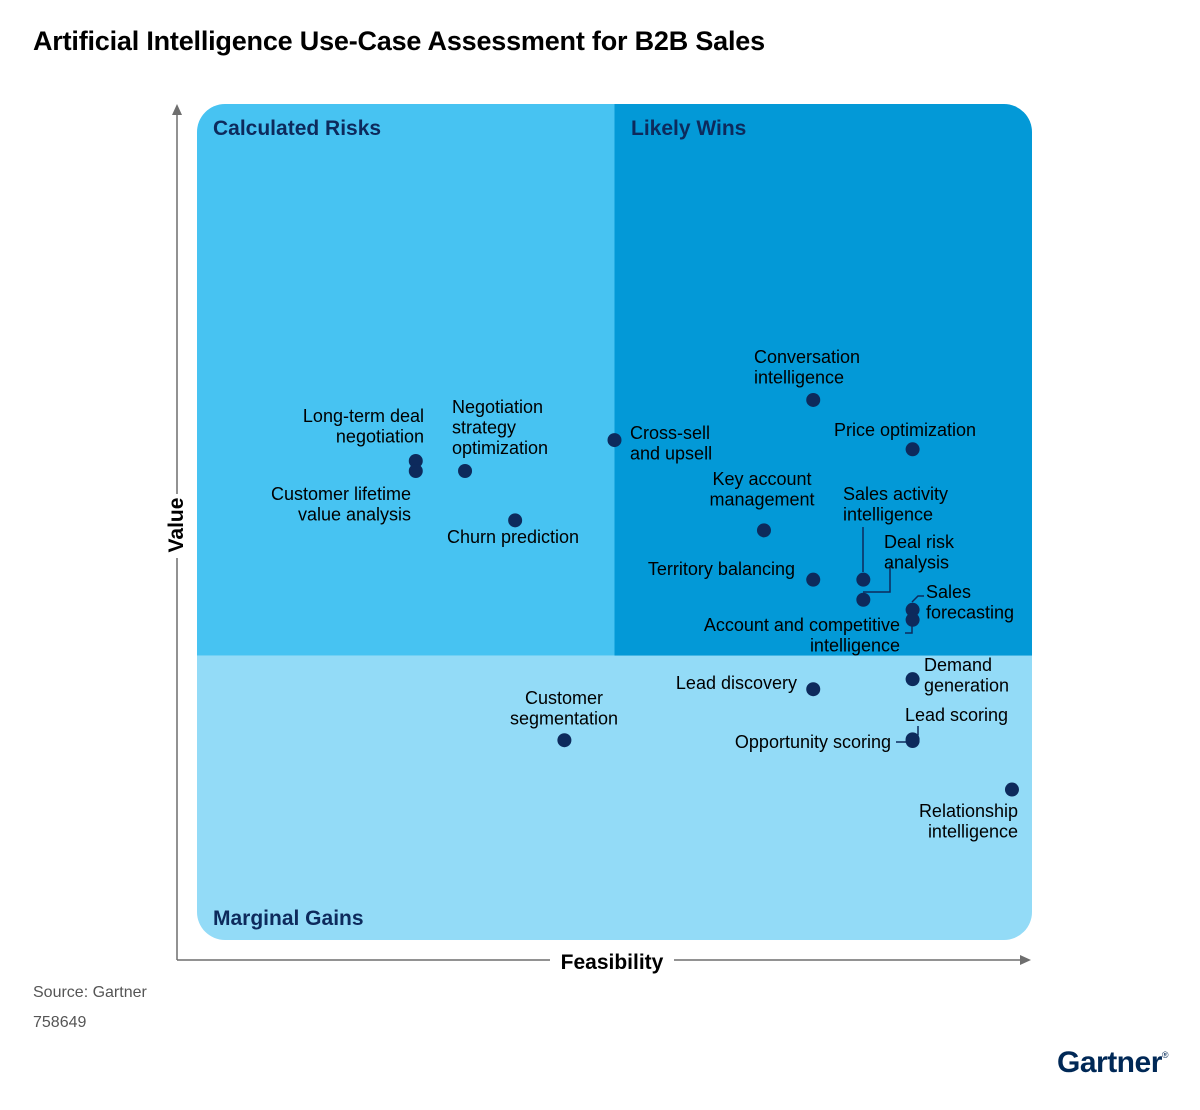 The height and width of the screenshot is (1110, 1200). I want to click on point-label-demand-generation: Demand generation, so click(966, 675).